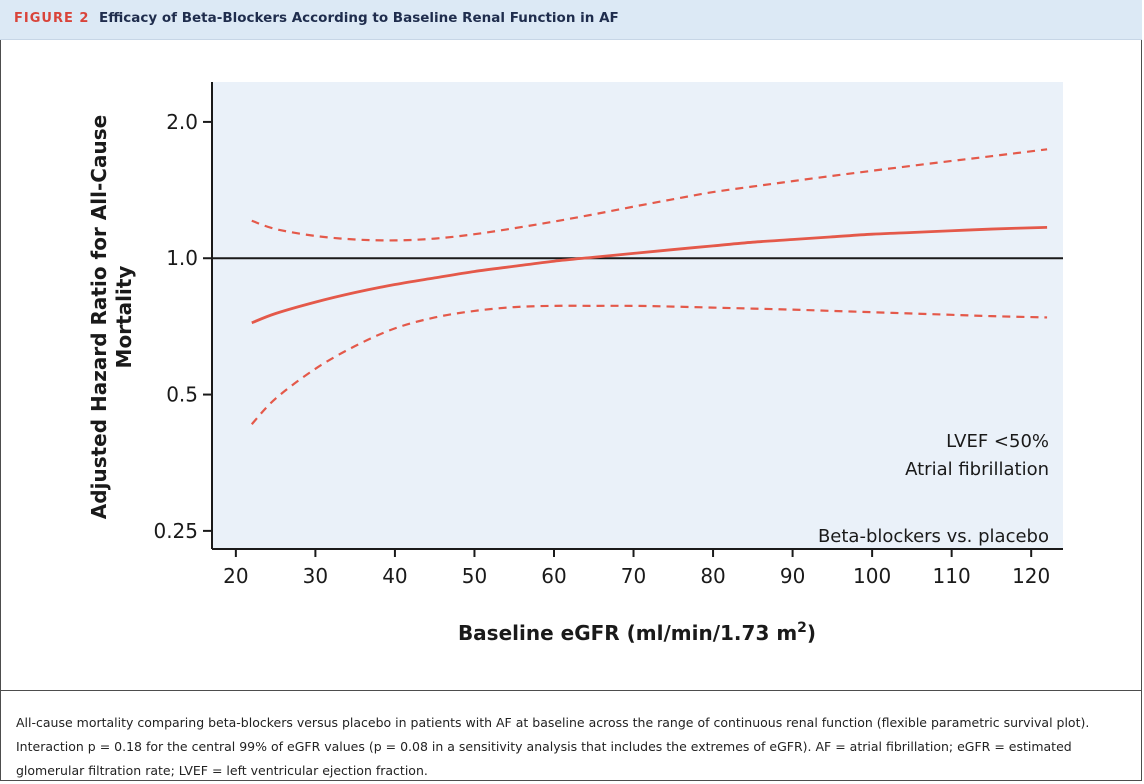 The image size is (1144, 784). Describe the element at coordinates (571, 690) in the screenshot. I see `caption-divider` at that location.